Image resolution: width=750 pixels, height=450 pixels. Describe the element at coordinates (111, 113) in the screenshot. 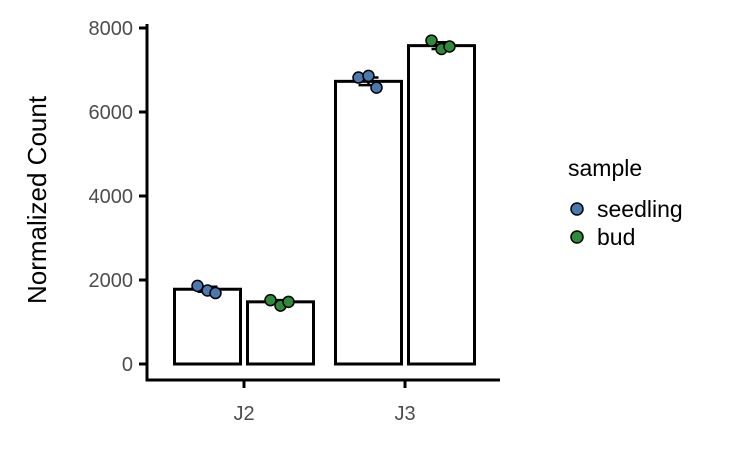

I see `y-tick-label-6000: 6000` at that location.